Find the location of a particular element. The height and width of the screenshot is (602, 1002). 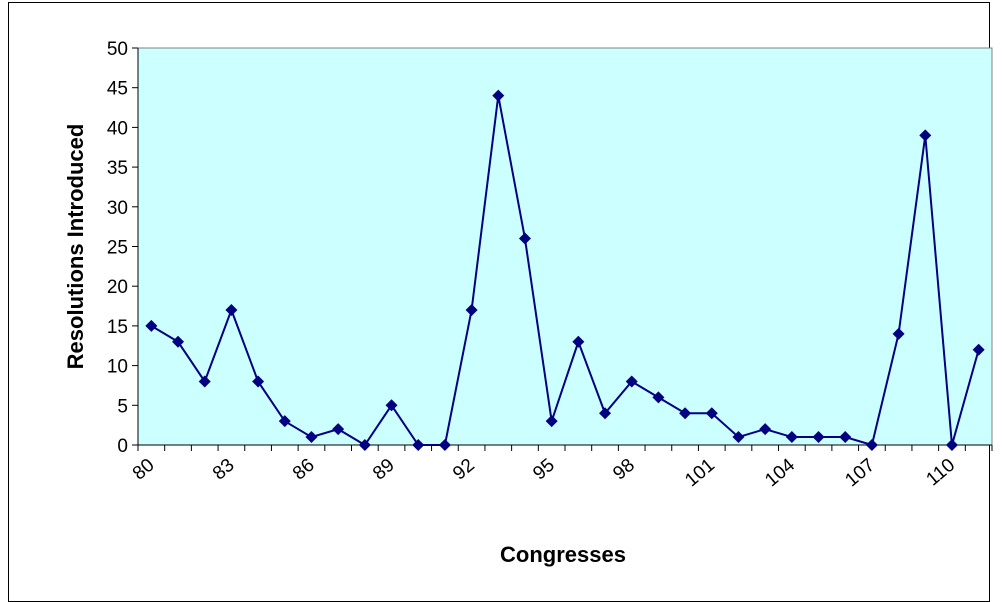

y-tick-label: 0 is located at coordinates (122, 446).